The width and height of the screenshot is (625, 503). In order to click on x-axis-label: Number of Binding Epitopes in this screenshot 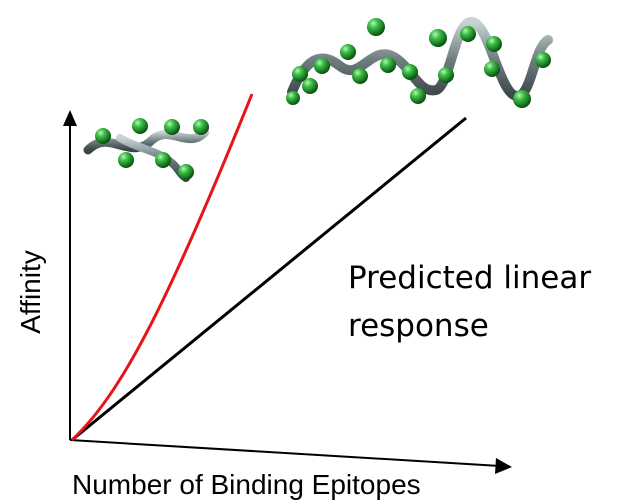, I will do `click(246, 484)`.